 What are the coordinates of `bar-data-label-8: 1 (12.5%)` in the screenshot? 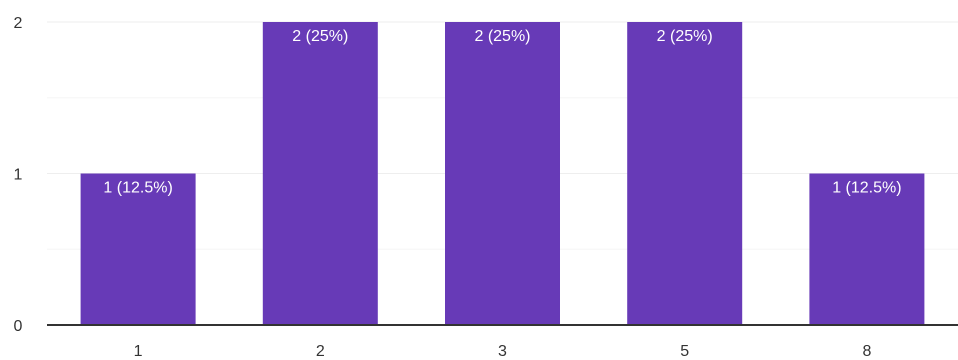 It's located at (866, 188).